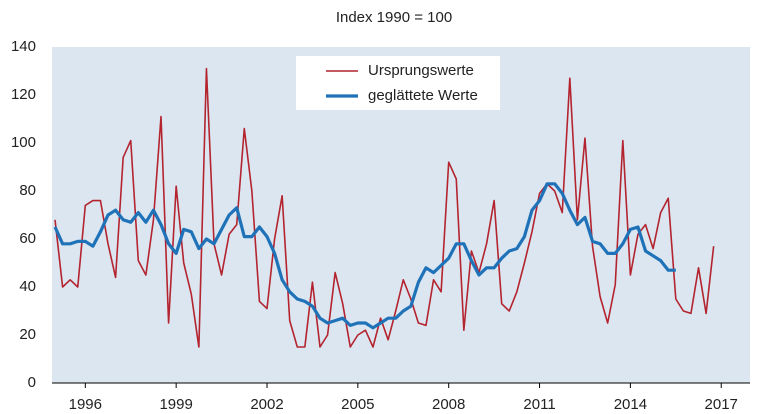 The width and height of the screenshot is (757, 414). Describe the element at coordinates (423, 95) in the screenshot. I see `legend-label: geglättete Werte` at that location.